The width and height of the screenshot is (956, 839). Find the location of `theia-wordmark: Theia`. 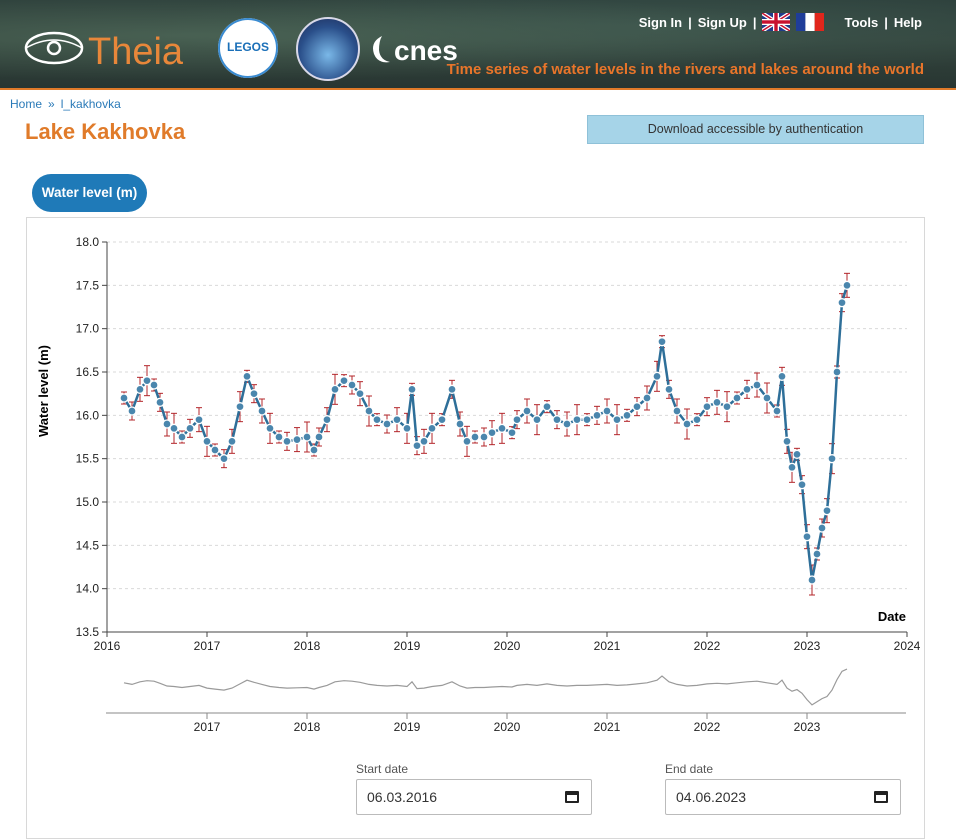

theia-wordmark: Theia is located at coordinates (136, 51).